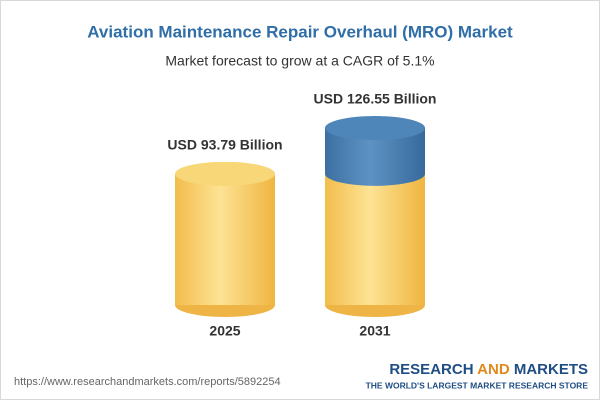 The height and width of the screenshot is (400, 600). Describe the element at coordinates (375, 173) in the screenshot. I see `cylinder-growth-bottom` at that location.